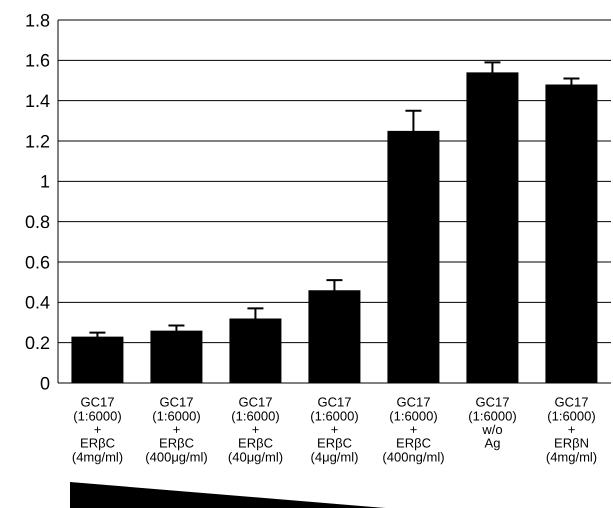 This screenshot has width=613, height=508. What do you see at coordinates (37, 141) in the screenshot?
I see `y-tick-label: 1.2` at bounding box center [37, 141].